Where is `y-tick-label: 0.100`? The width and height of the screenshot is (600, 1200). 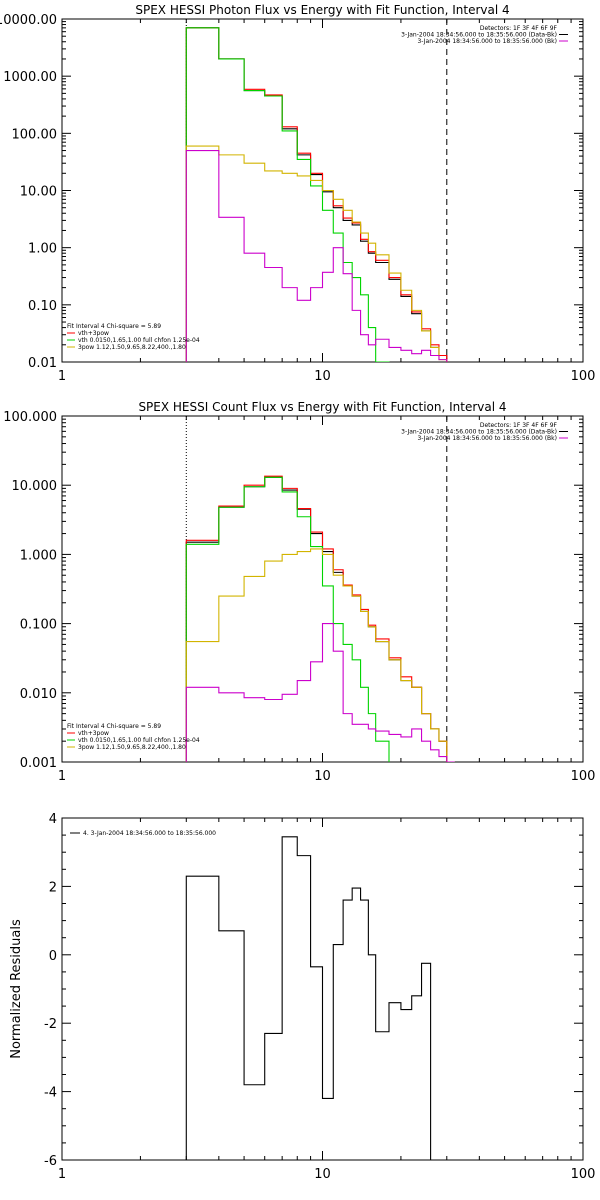 y-tick-label: 0.100 is located at coordinates (38, 625).